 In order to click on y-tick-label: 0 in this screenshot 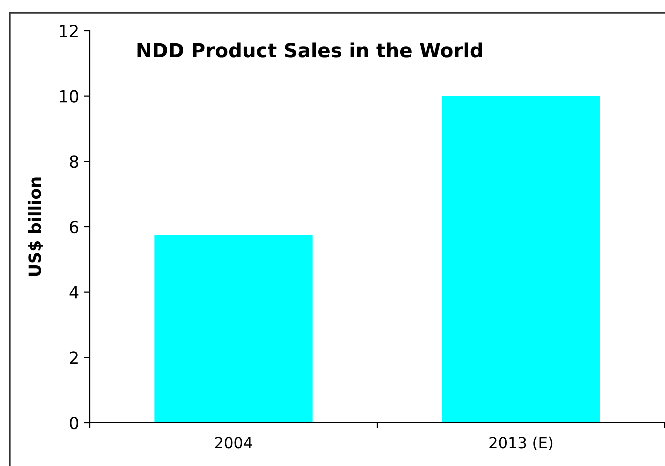, I will do `click(74, 423)`.